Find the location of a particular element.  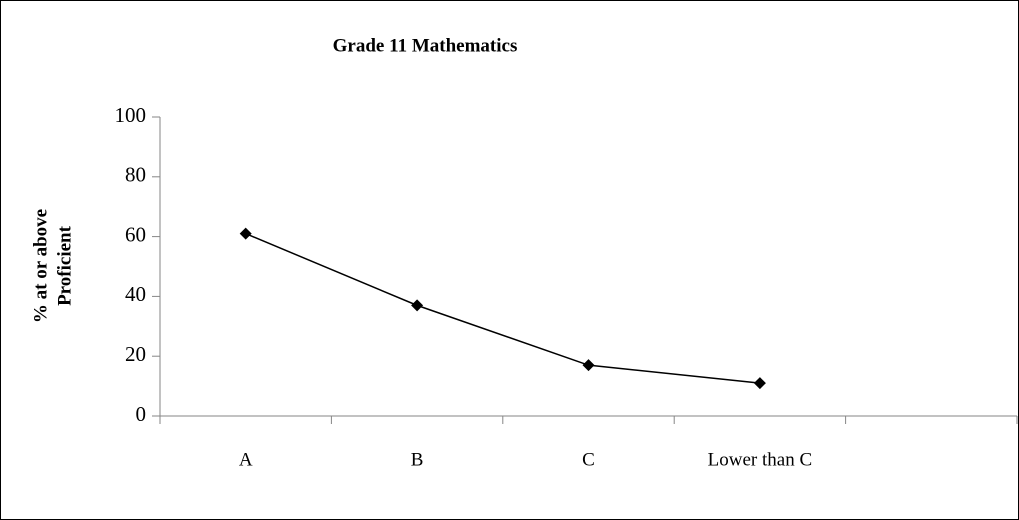

y-tick-label: 20 is located at coordinates (135, 354).